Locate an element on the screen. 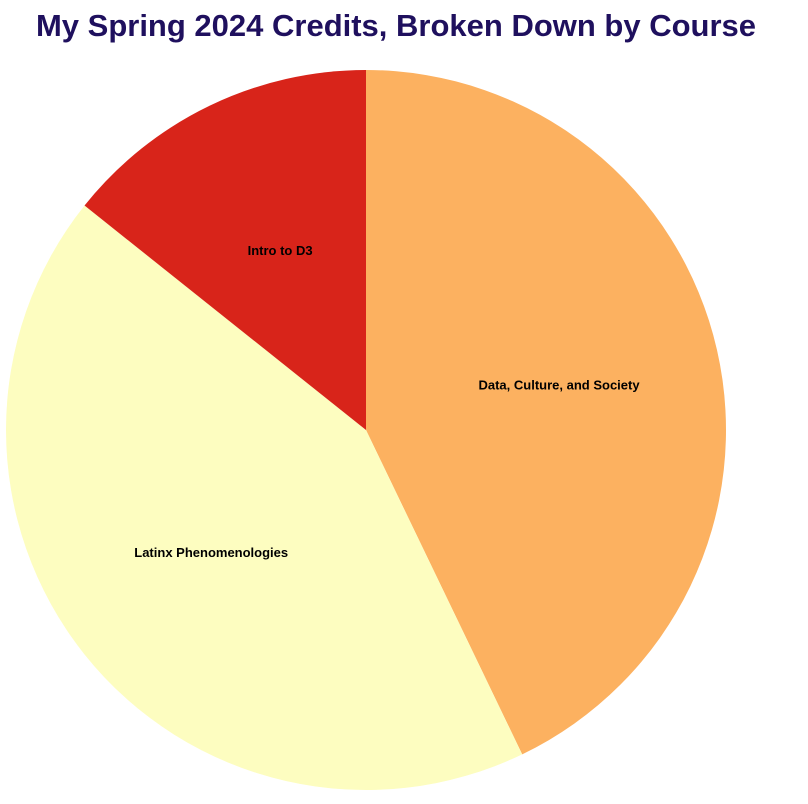  pie-label-intro-to-d3: Intro to D3 is located at coordinates (280, 250).